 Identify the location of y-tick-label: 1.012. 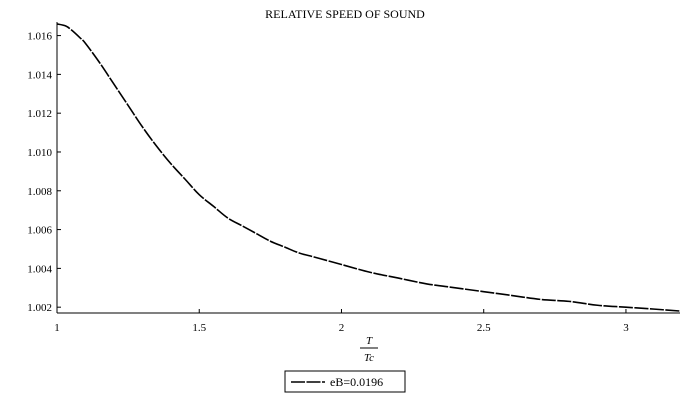
(39, 114).